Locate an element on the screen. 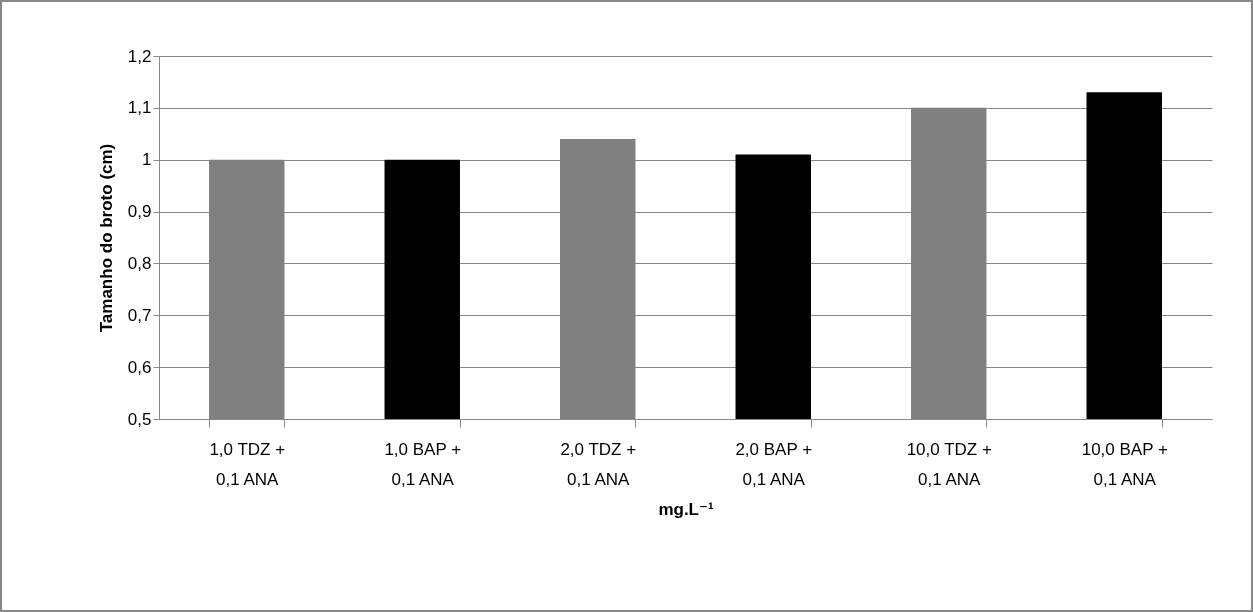 This screenshot has width=1253, height=612. y-axis-title: Tamanho do broto (cm) is located at coordinates (106, 238).